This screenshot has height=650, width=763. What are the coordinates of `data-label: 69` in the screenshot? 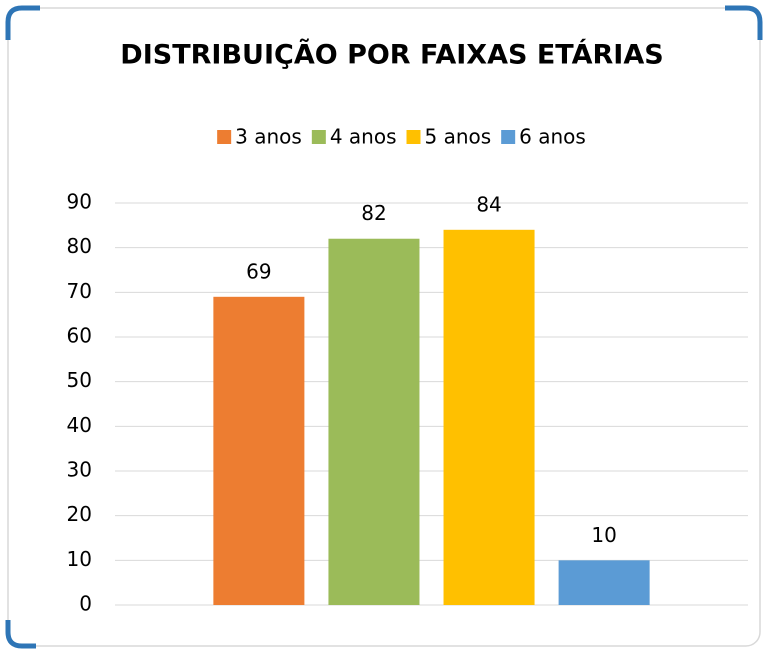 It's located at (258, 271).